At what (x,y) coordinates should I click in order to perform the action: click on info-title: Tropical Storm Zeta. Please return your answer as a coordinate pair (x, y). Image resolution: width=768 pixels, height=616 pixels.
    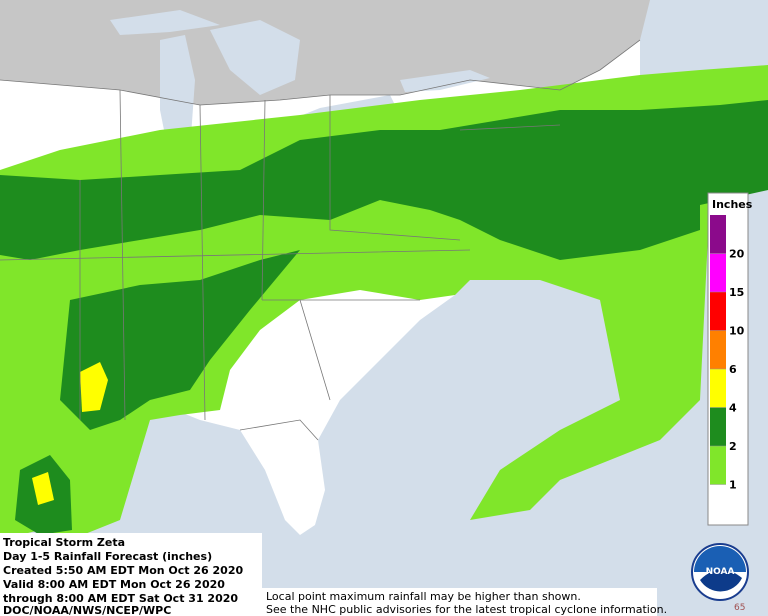
    Looking at the image, I should click on (64, 542).